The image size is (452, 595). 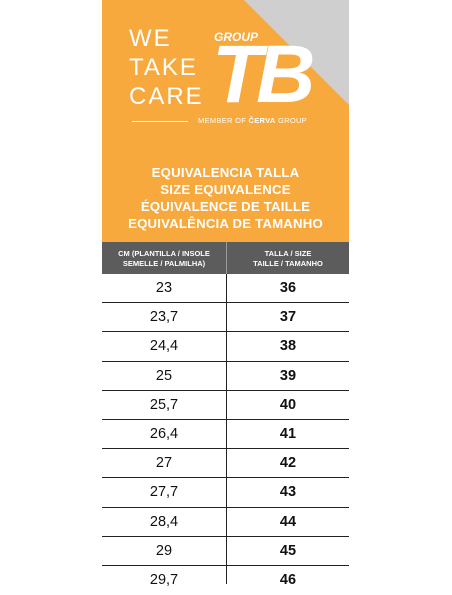 What do you see at coordinates (164, 580) in the screenshot?
I see `cm-cell: 29,7` at bounding box center [164, 580].